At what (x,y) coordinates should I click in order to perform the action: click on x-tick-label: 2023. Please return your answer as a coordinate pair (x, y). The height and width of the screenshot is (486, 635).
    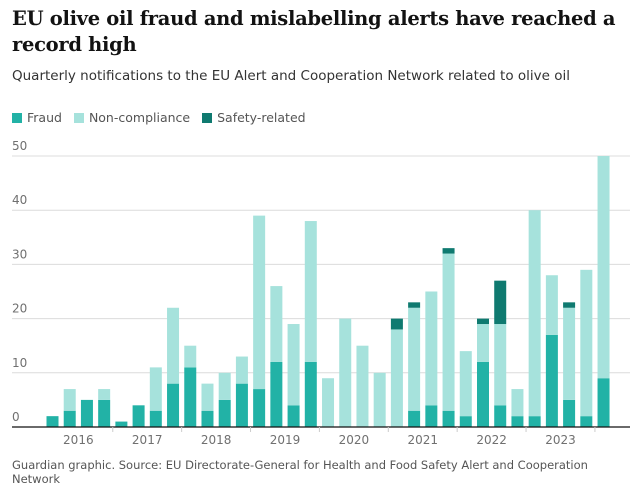
    Looking at the image, I should click on (560, 440).